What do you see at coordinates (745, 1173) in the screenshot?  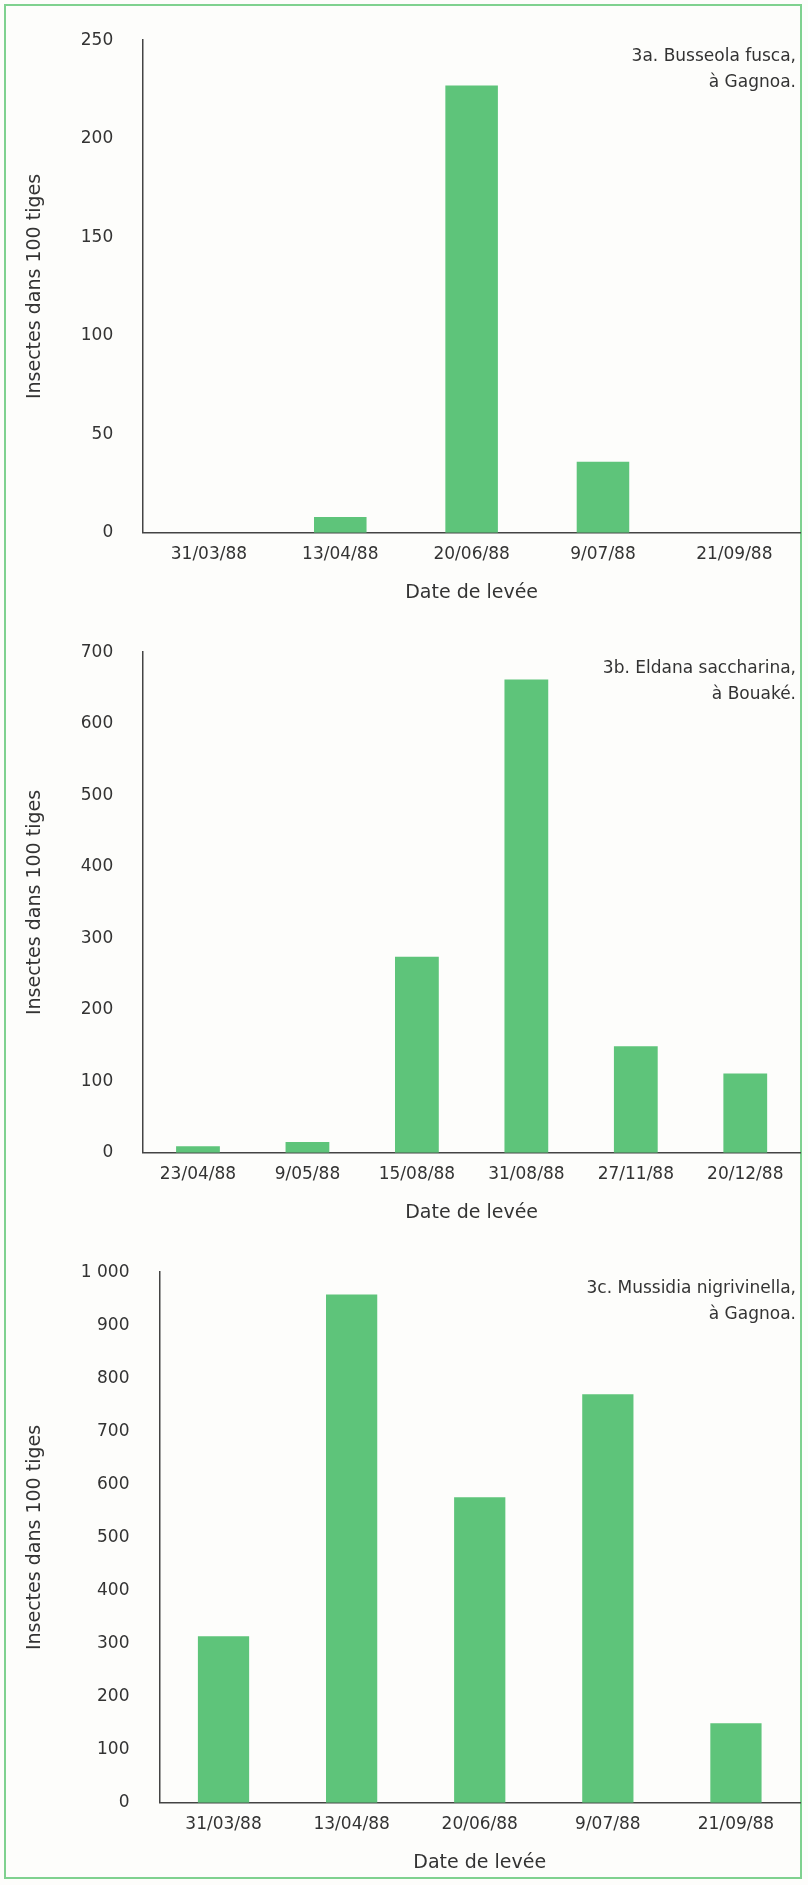 I see `x-tick-label: 20/12/88` at bounding box center [745, 1173].